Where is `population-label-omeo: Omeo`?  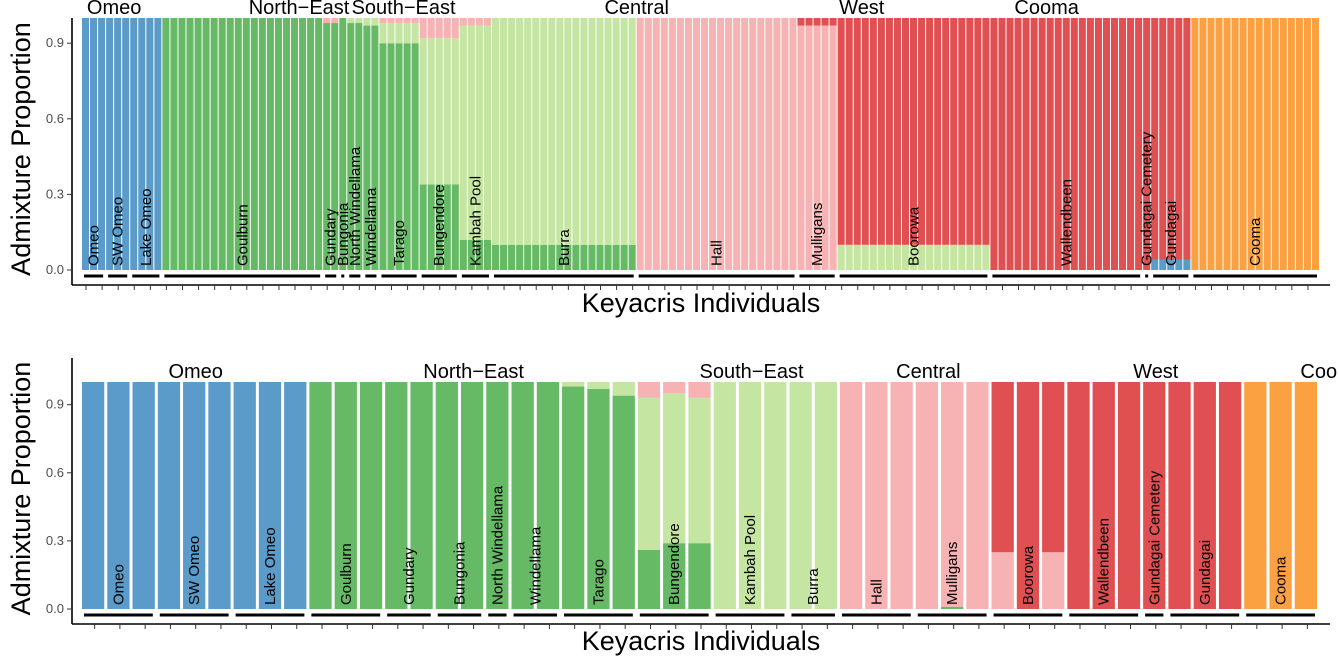 population-label-omeo: Omeo is located at coordinates (118, 584).